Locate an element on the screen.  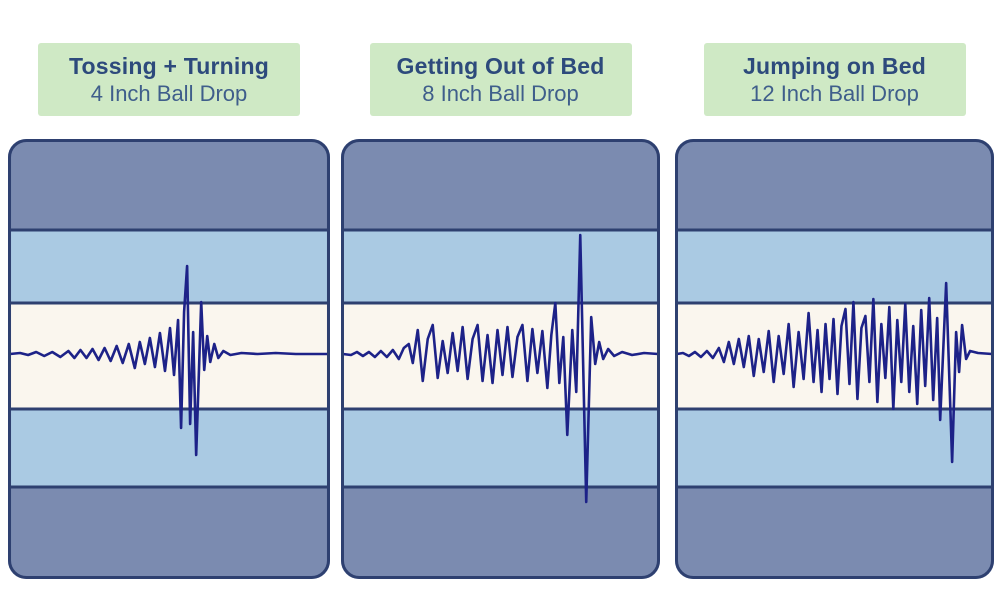
panel-subtitle: 4 Inch Ball Drop is located at coordinates (169, 93).